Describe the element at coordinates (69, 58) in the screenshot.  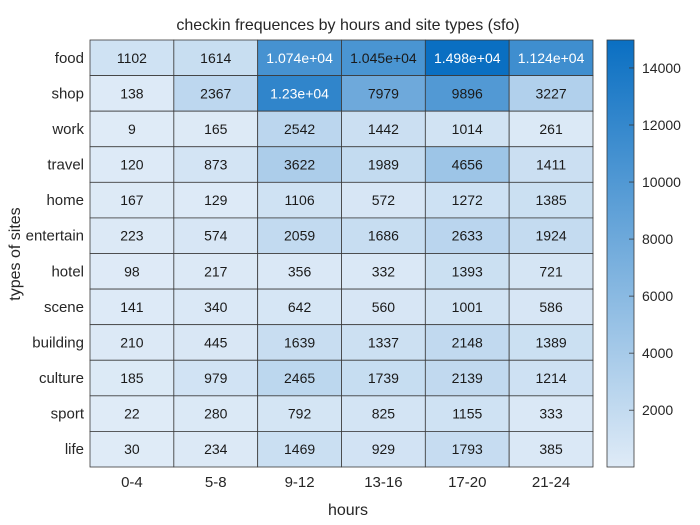
I see `y-tick-label: food` at that location.